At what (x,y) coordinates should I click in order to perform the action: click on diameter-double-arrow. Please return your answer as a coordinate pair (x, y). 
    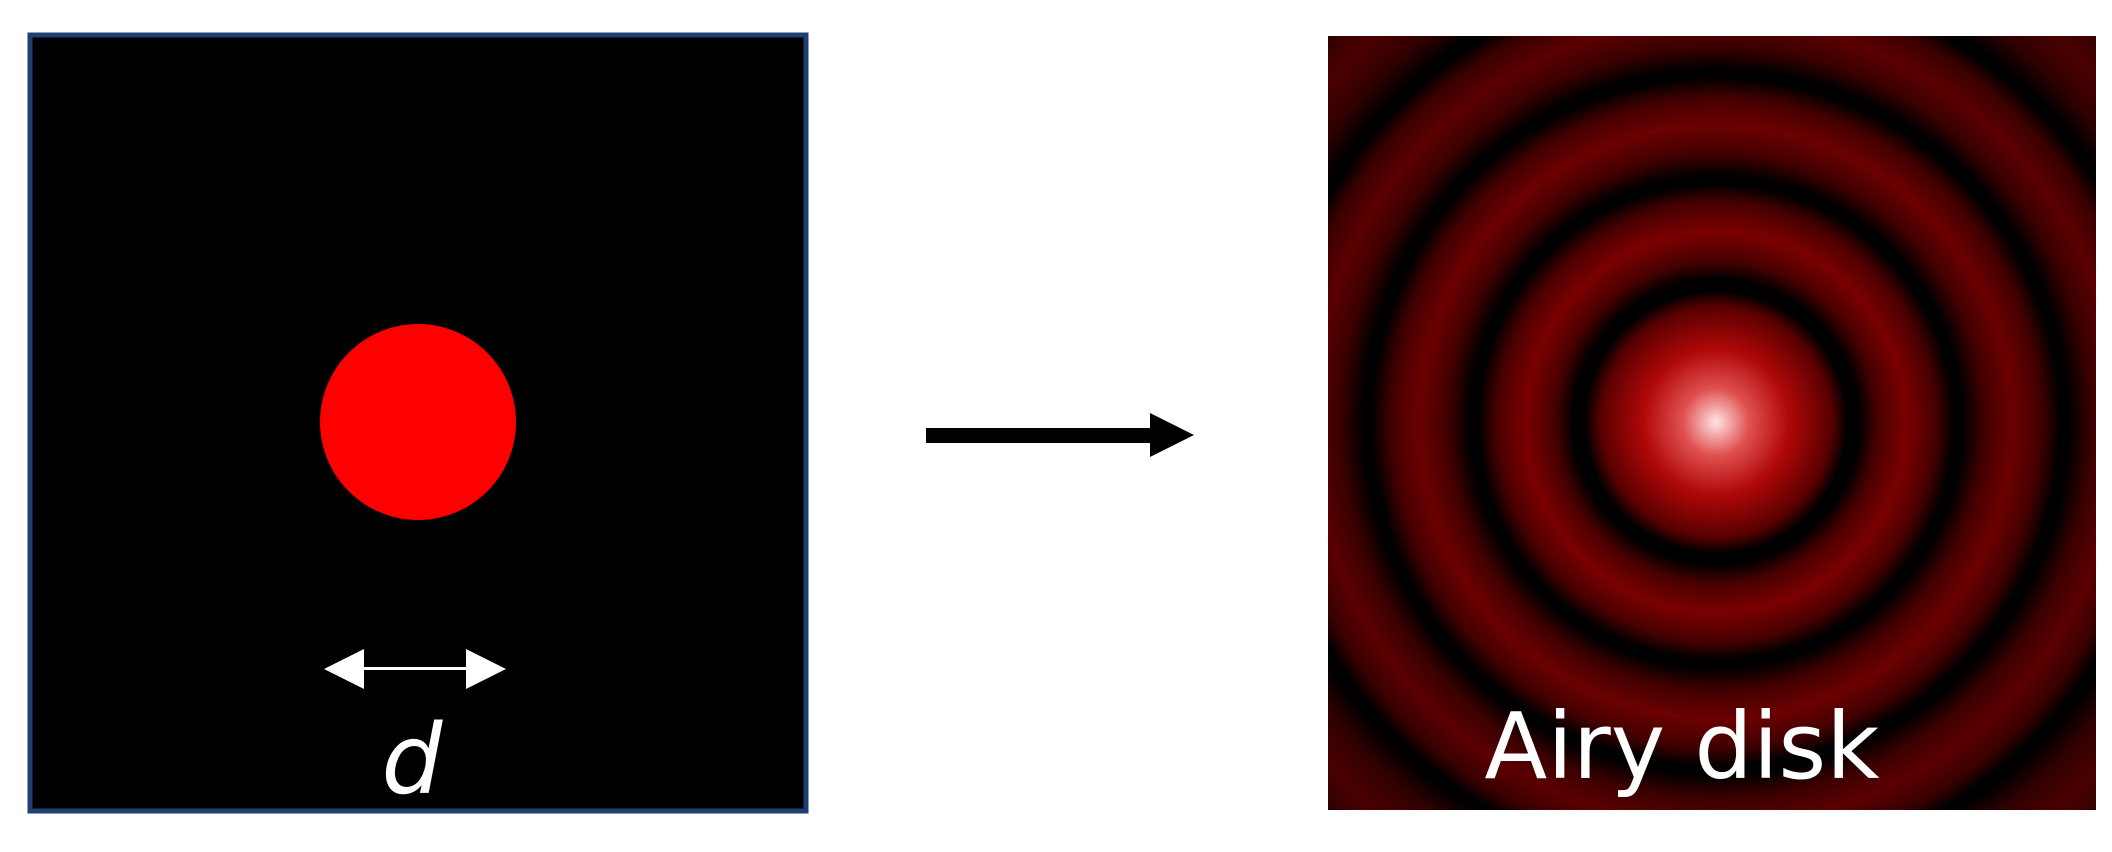
    Looking at the image, I should click on (415, 669).